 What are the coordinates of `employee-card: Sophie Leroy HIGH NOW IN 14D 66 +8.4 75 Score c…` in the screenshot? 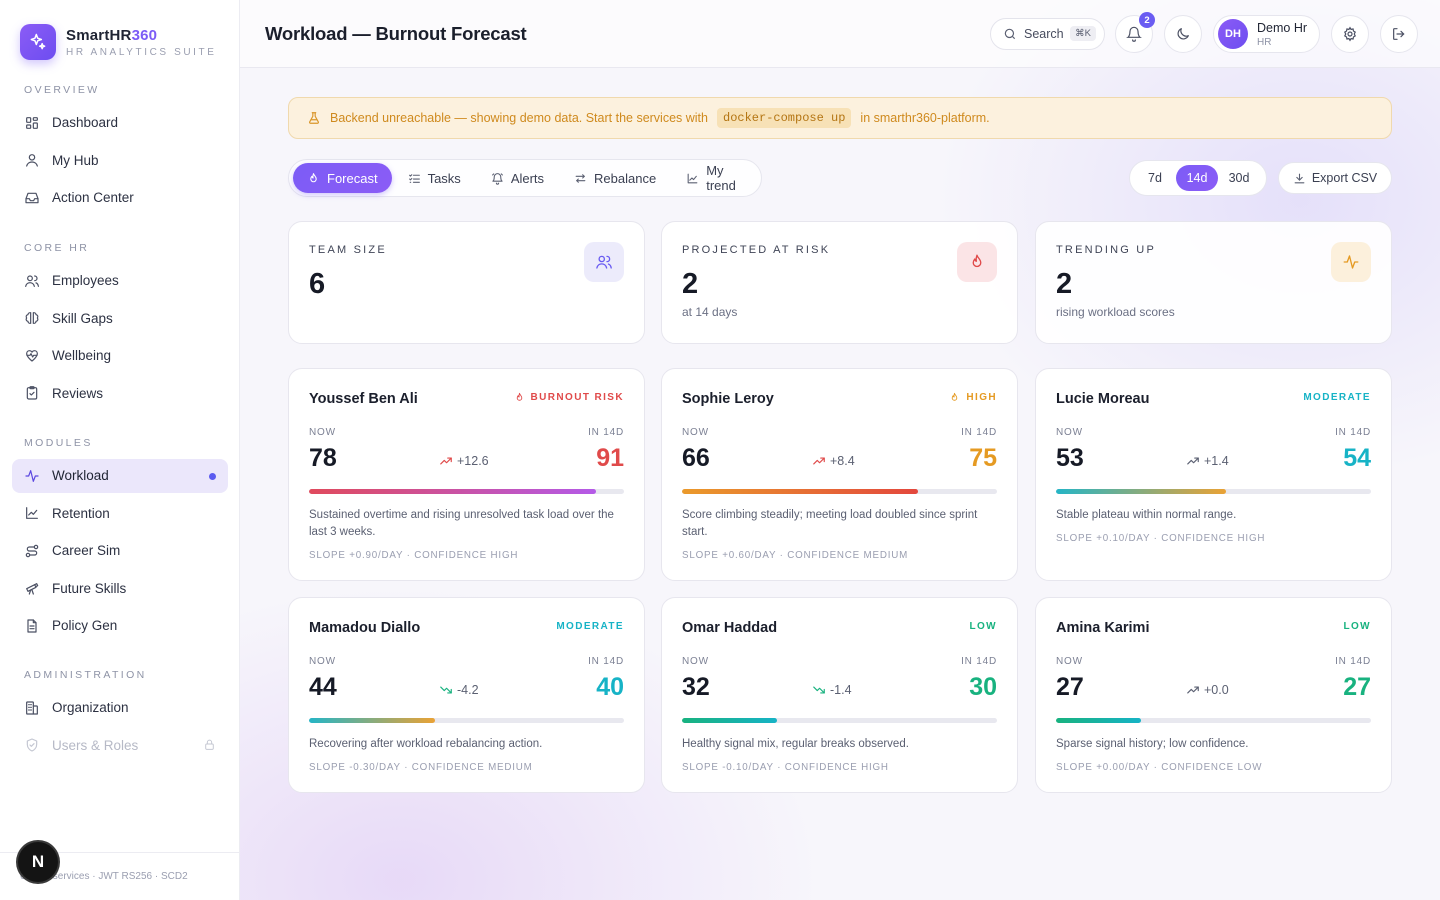 It's located at (839, 474).